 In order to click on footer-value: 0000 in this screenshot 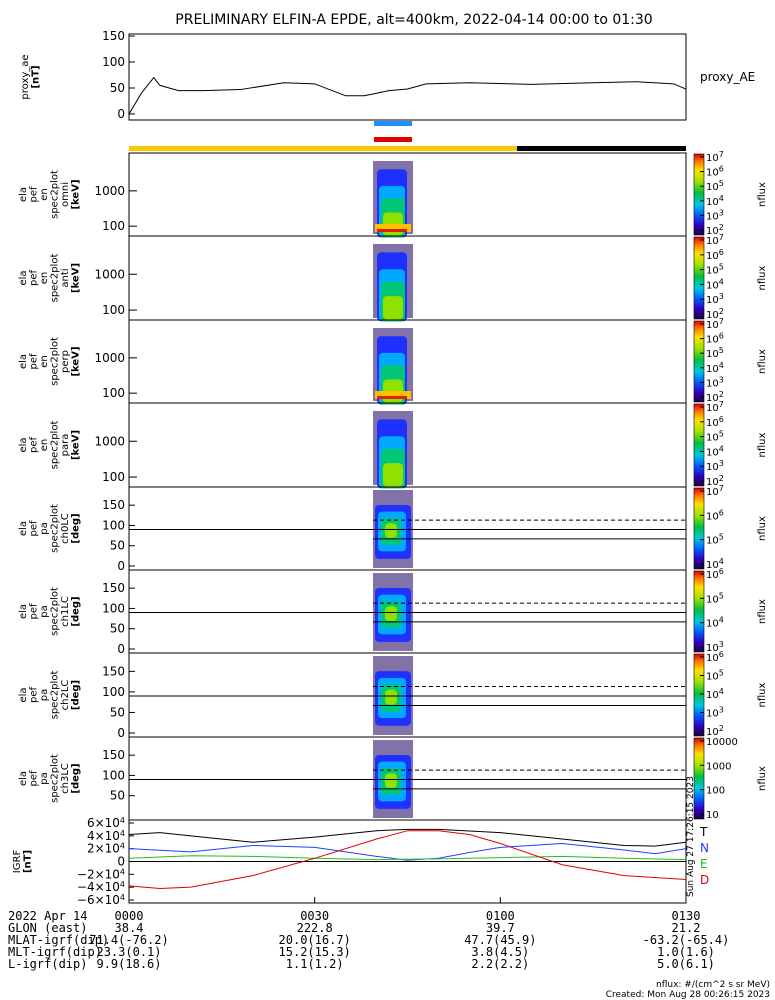, I will do `click(129, 916)`.